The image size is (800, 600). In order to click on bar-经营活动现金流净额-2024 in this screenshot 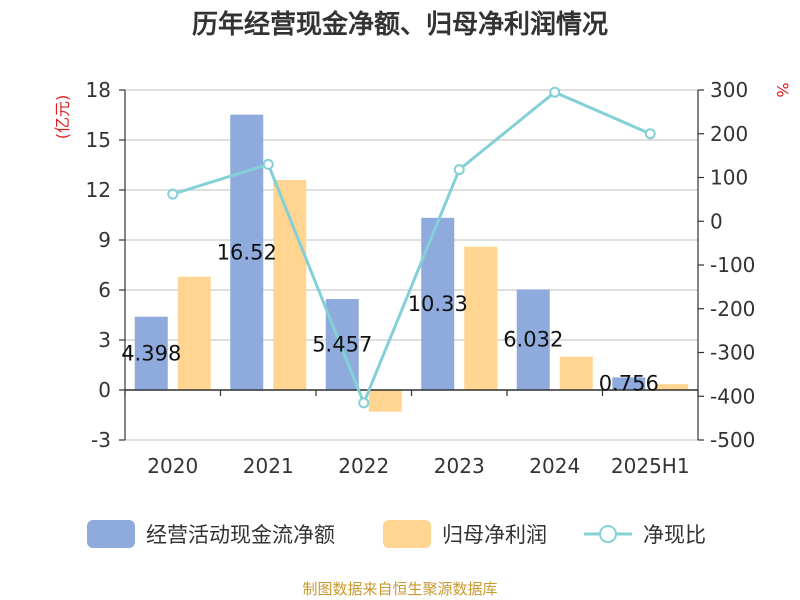, I will do `click(533, 339)`.